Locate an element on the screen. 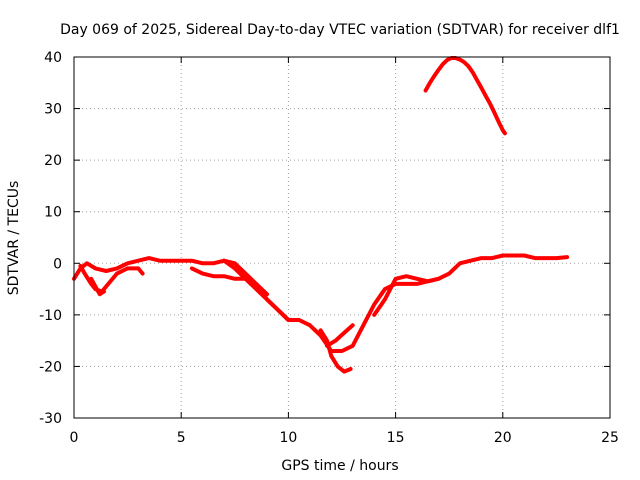  series-trace-e is located at coordinates (245, 277).